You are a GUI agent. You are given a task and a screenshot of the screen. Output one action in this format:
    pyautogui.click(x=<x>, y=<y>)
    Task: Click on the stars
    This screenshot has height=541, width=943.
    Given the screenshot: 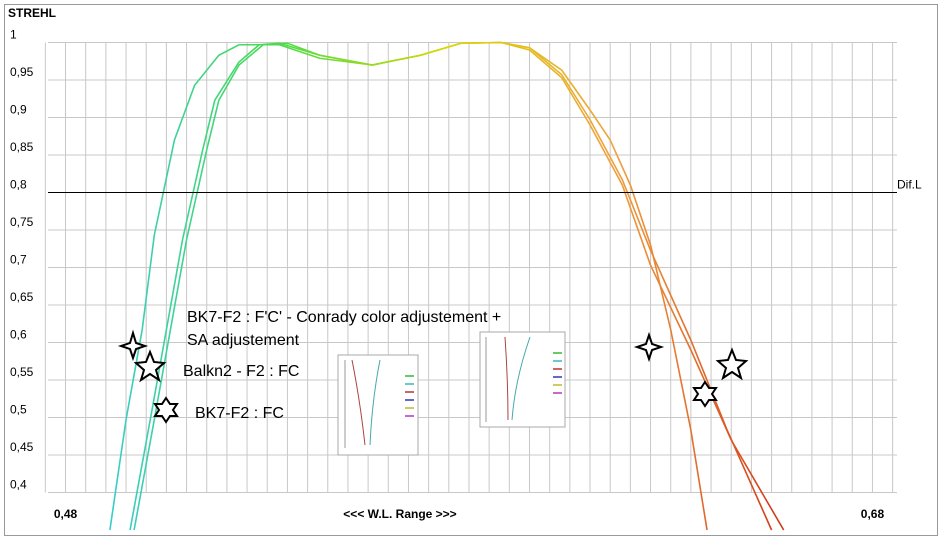 What is the action you would take?
    pyautogui.click(x=433, y=376)
    